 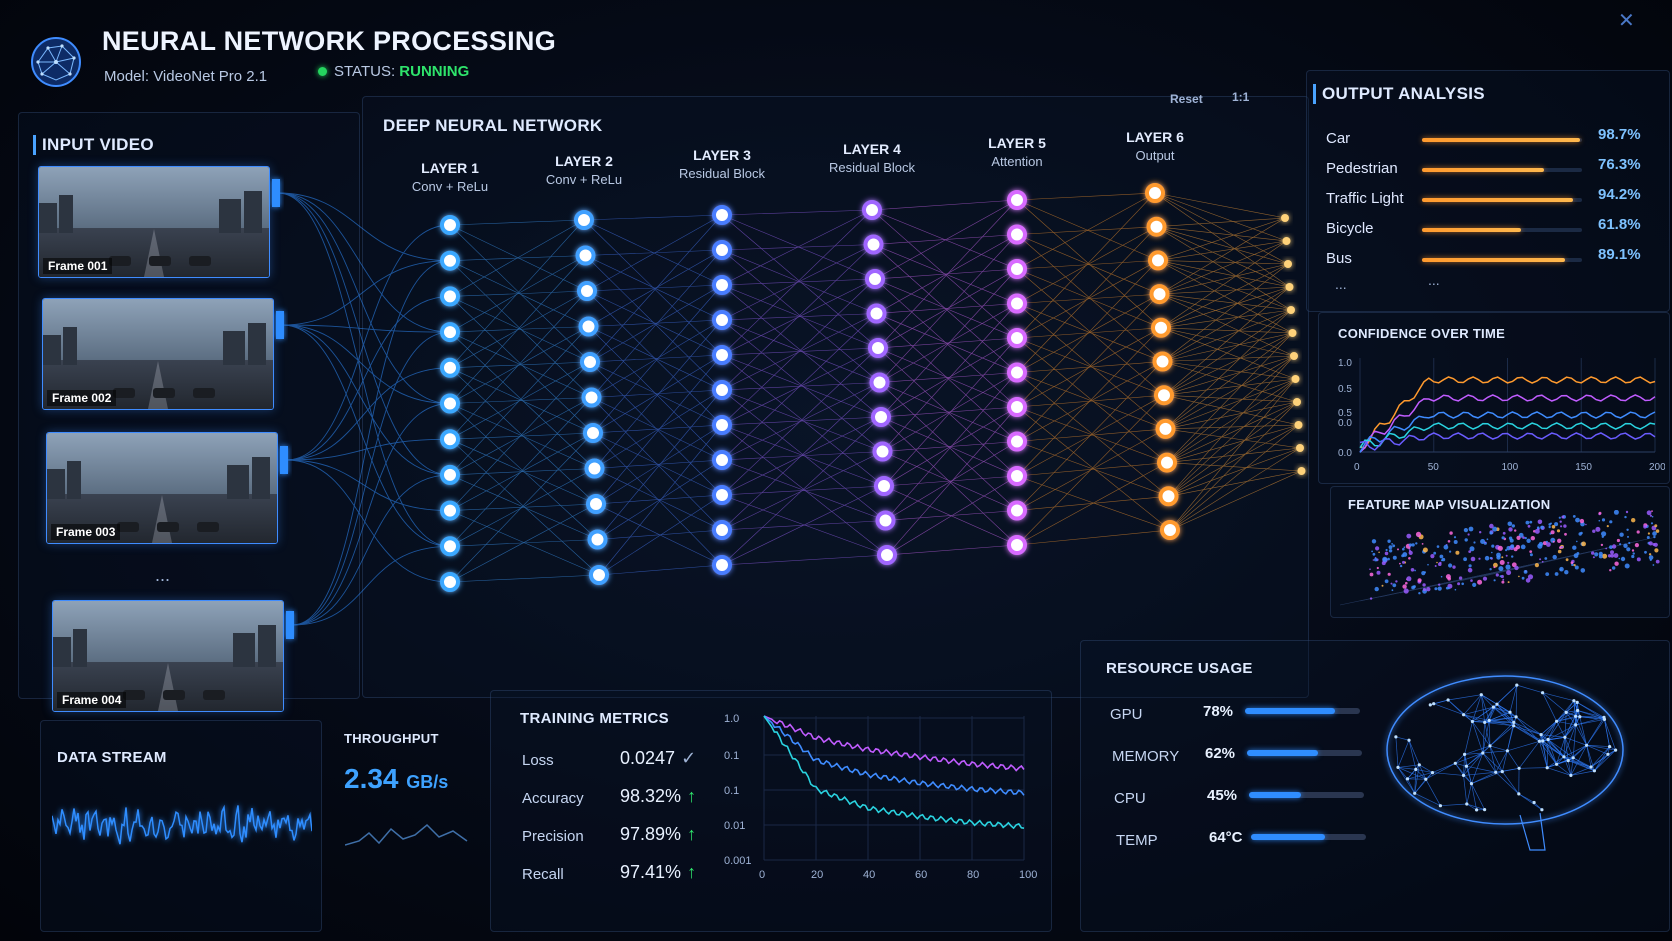 What do you see at coordinates (450, 186) in the screenshot?
I see `layer-description: Conv + ReLu` at bounding box center [450, 186].